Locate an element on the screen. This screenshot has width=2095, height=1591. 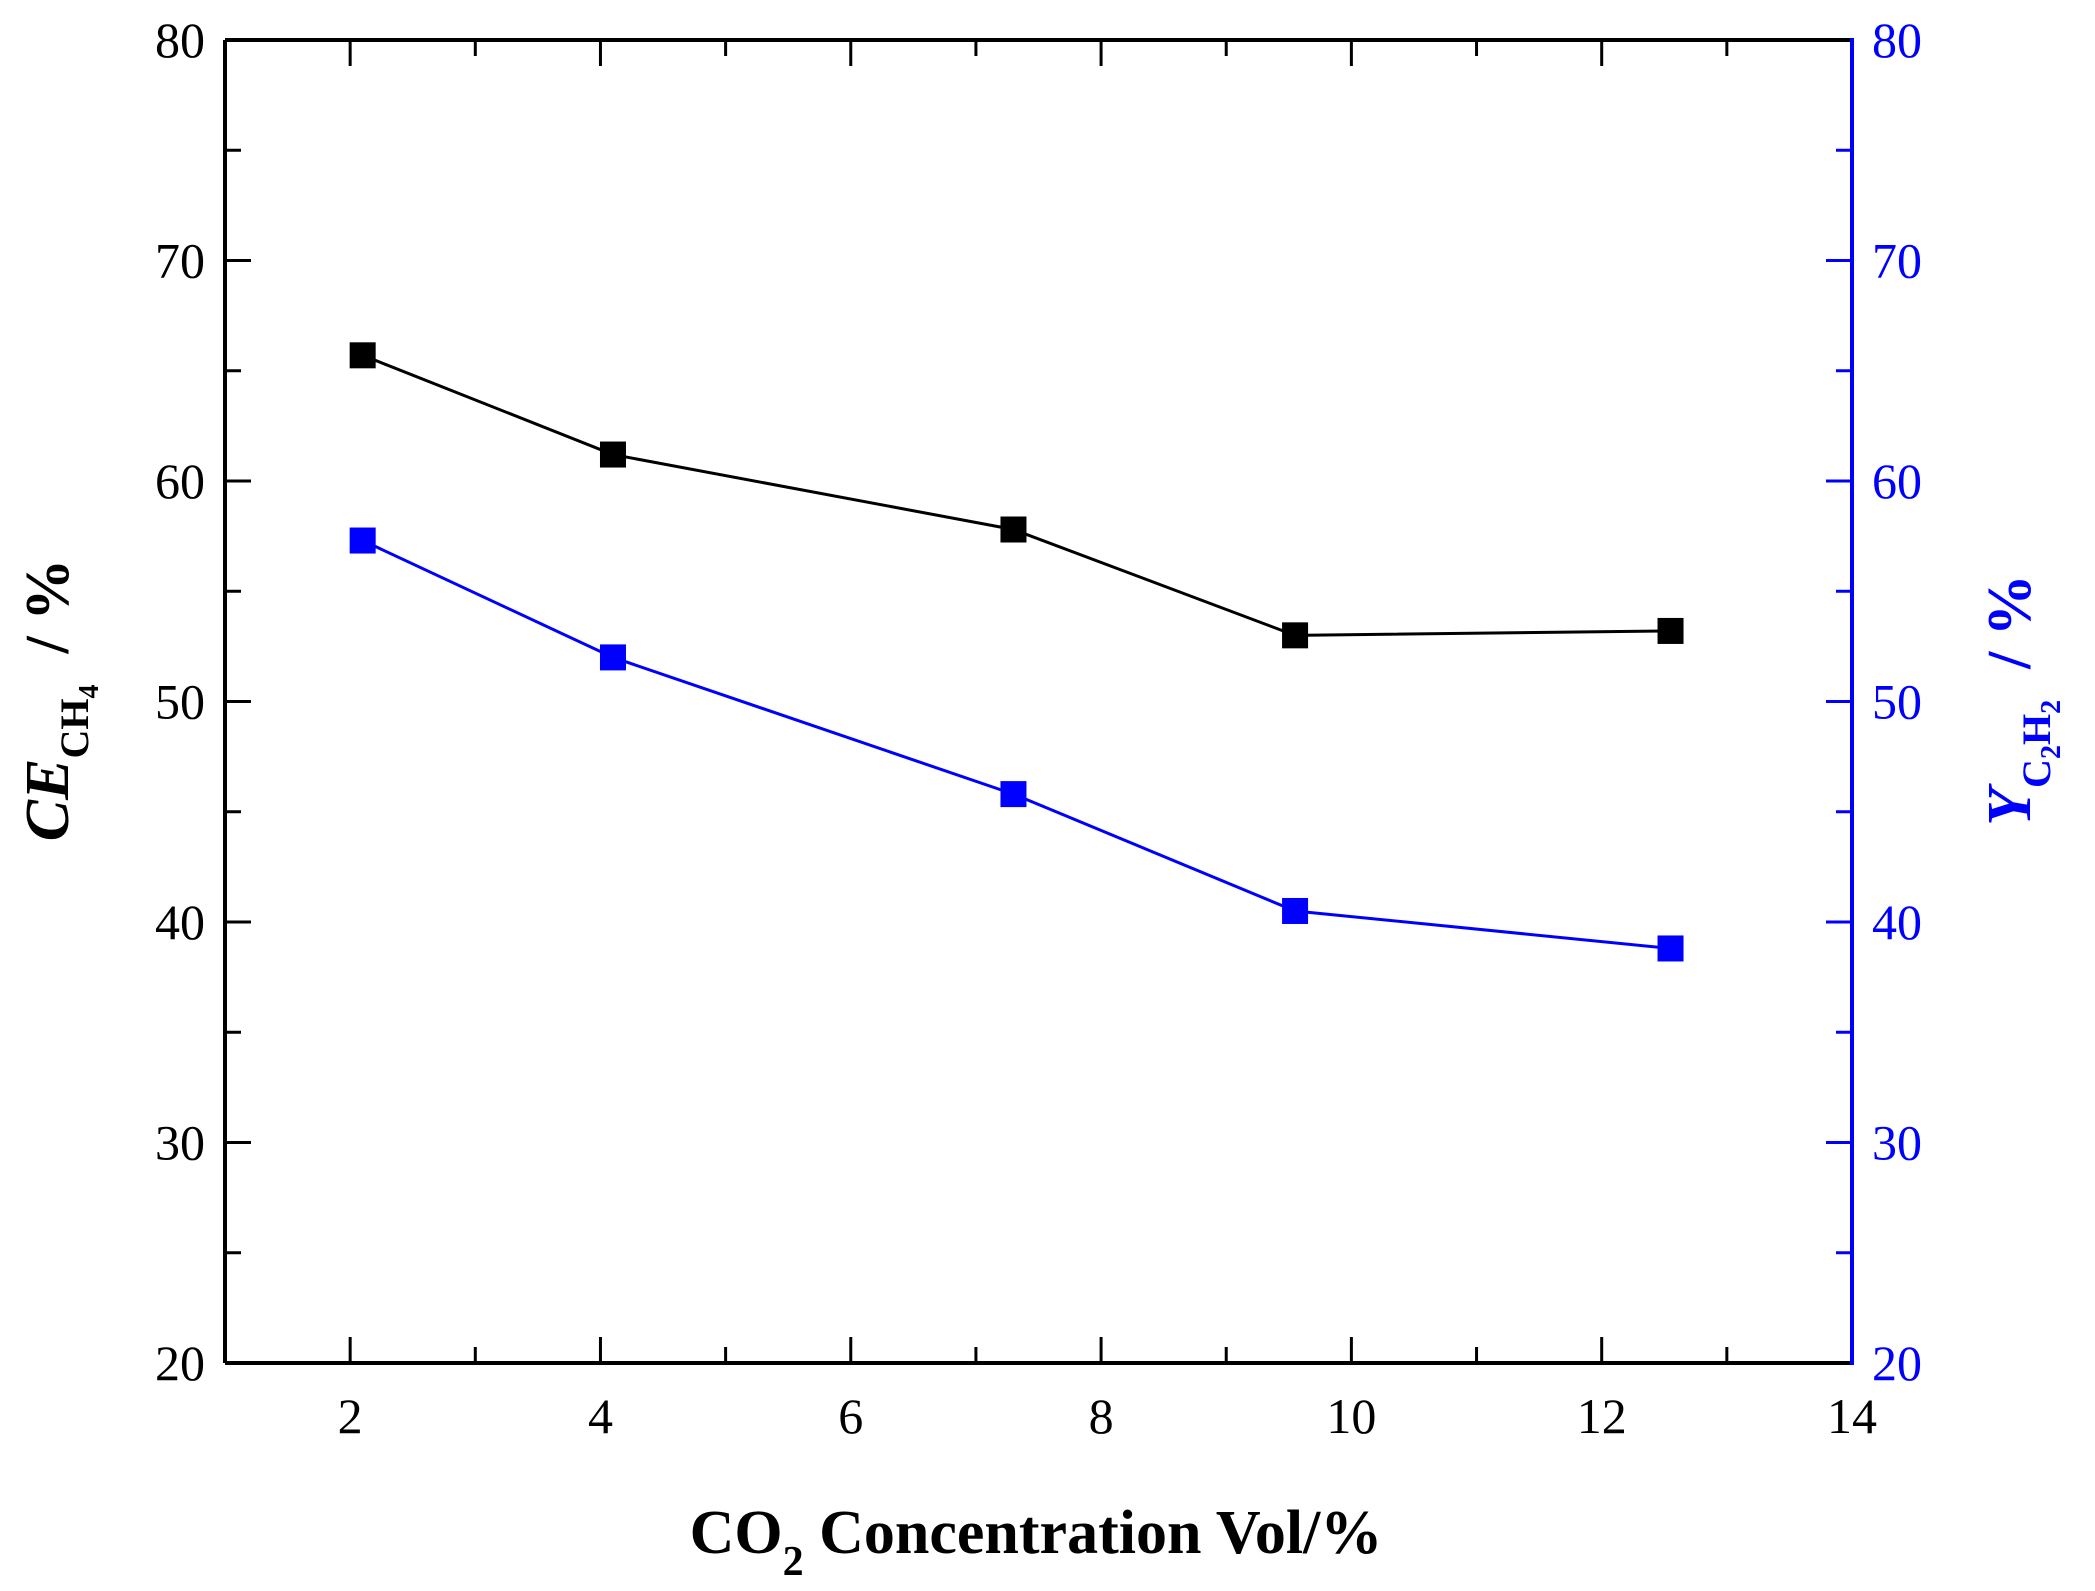
y-right-tick-label: 30 is located at coordinates (1897, 1143).